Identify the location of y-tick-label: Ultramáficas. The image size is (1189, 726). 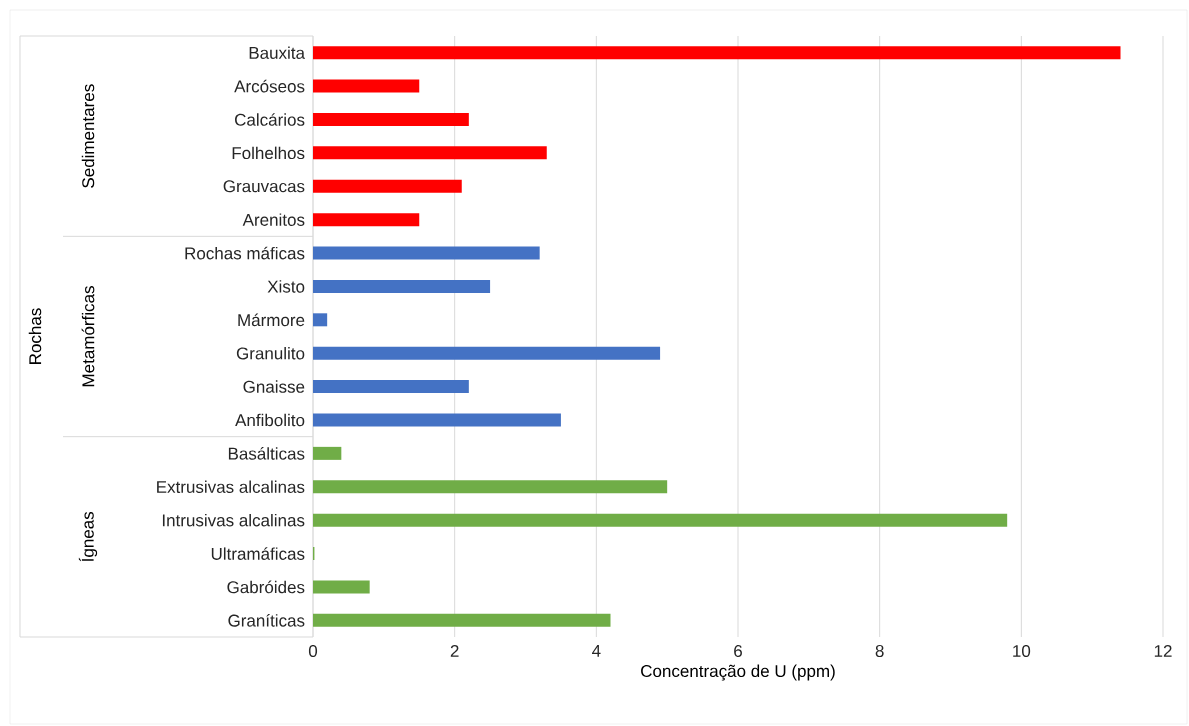
(258, 553).